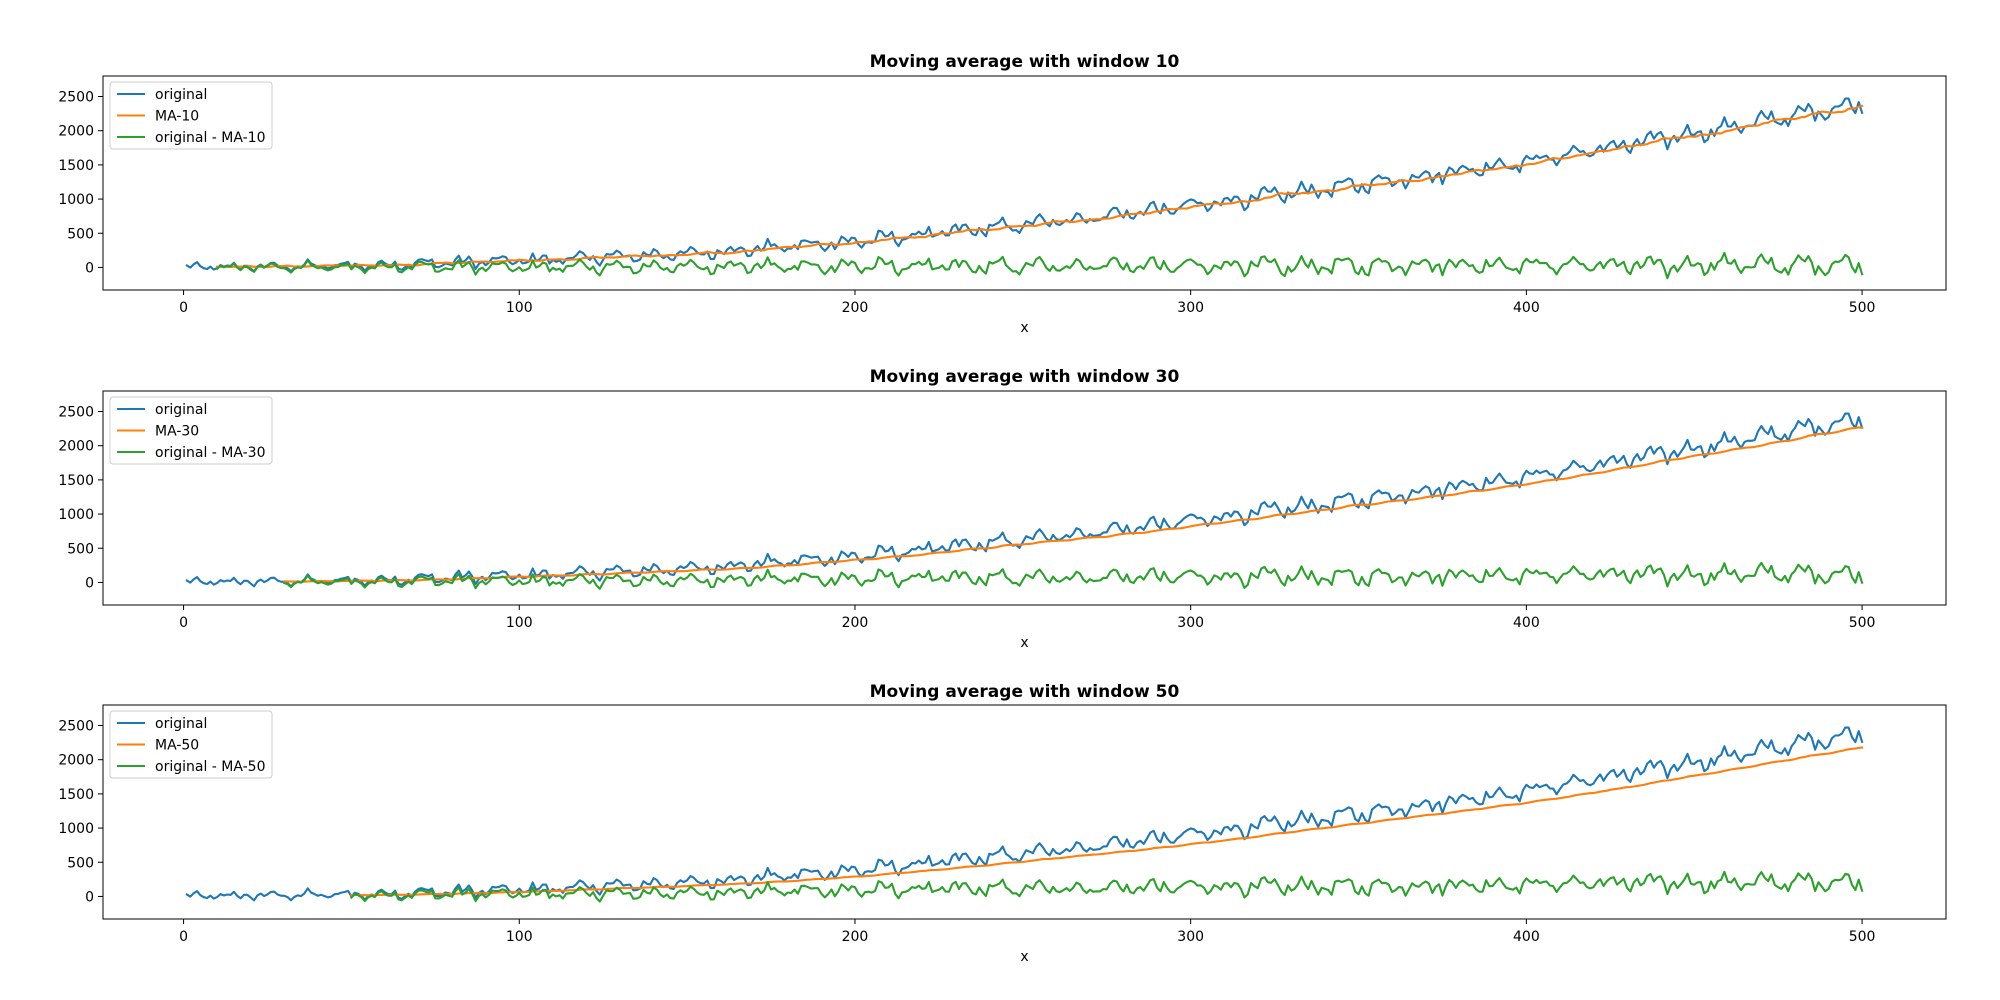 Image resolution: width=2000 pixels, height=1000 pixels. I want to click on legend-entry: original - MA-30, so click(210, 453).